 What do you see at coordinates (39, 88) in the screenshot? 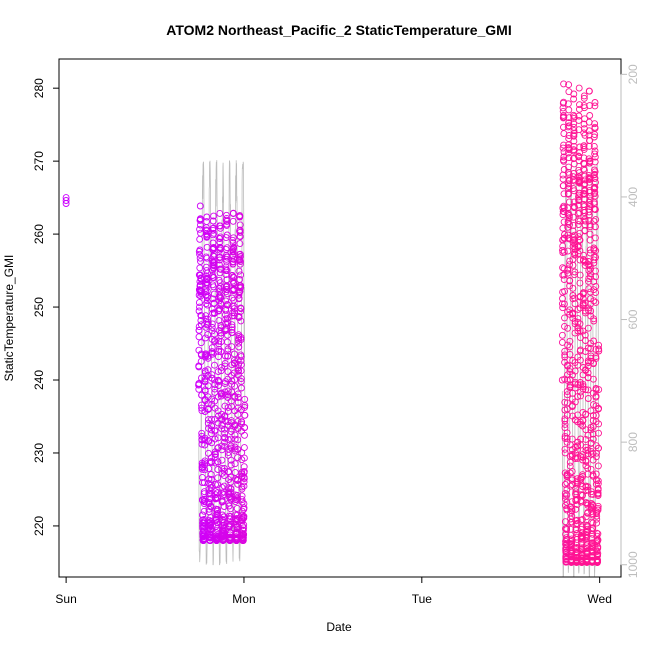
I see `y-tick-label: 280` at bounding box center [39, 88].